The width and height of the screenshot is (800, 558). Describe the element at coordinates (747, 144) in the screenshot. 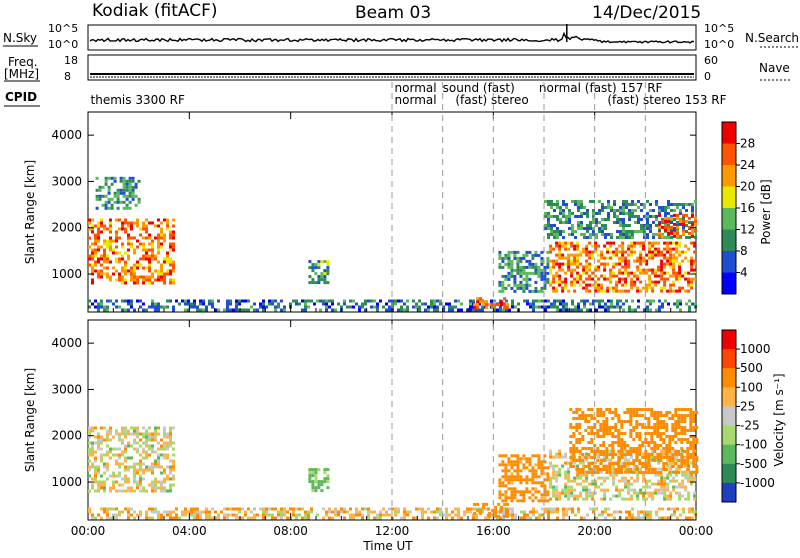

I see `power-cbar-tick-label: 28` at that location.